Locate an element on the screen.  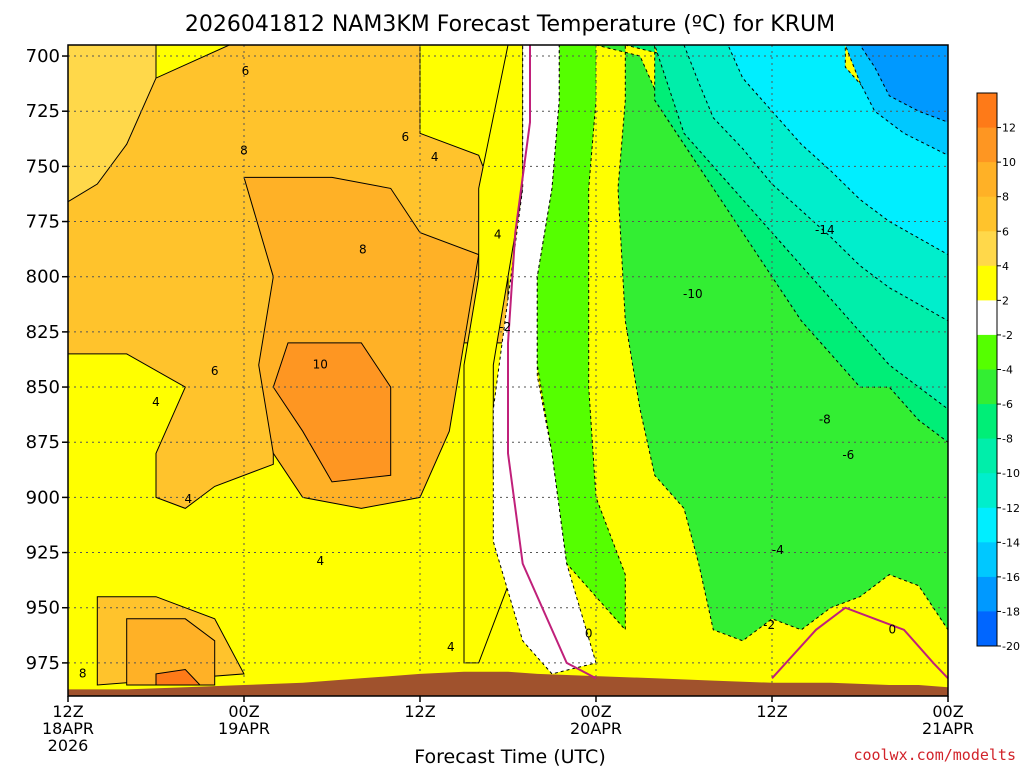
temp-region-neg18 is located at coordinates (903, 84).